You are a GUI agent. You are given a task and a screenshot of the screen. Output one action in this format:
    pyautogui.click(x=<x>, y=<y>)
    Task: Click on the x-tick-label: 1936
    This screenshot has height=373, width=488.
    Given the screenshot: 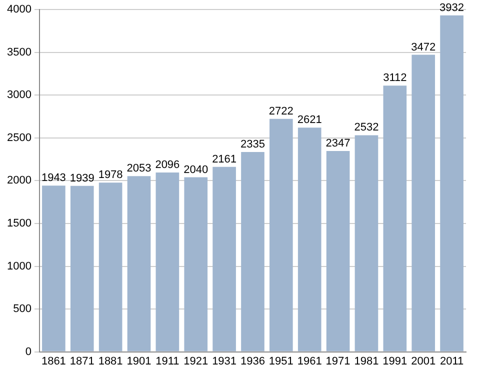 What is the action you would take?
    pyautogui.click(x=252, y=361)
    